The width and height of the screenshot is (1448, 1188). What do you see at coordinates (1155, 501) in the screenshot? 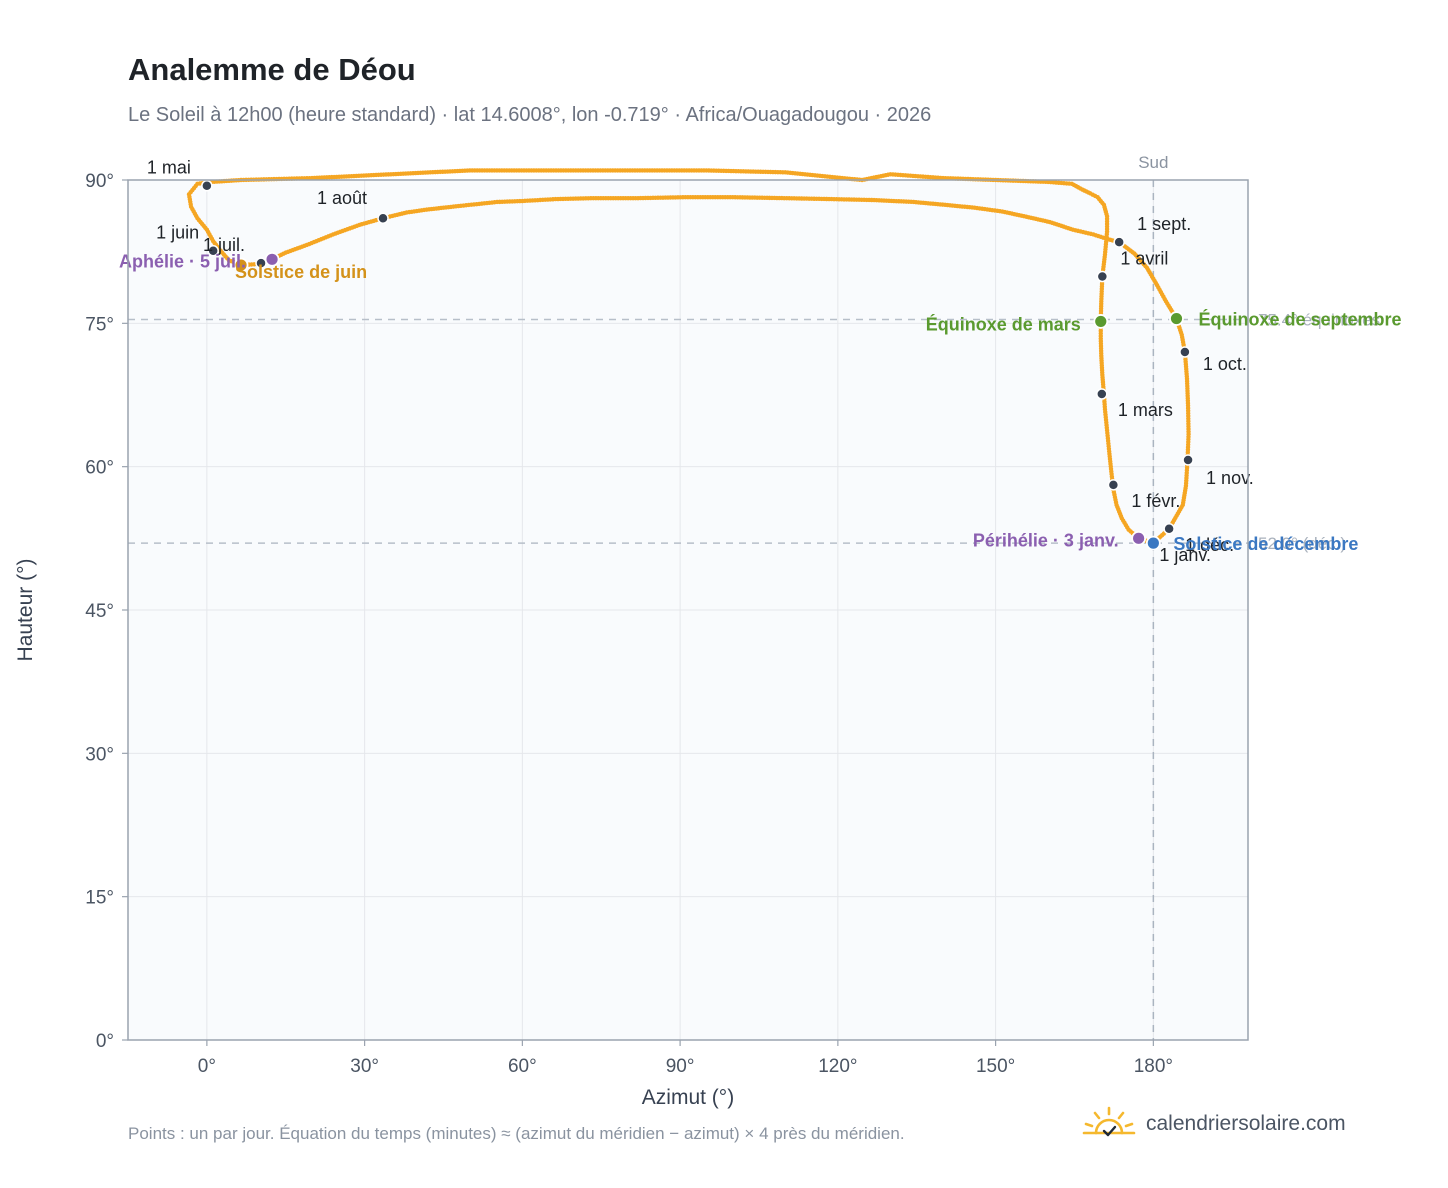
I see `month-marker-label: 1 févr.` at bounding box center [1155, 501].